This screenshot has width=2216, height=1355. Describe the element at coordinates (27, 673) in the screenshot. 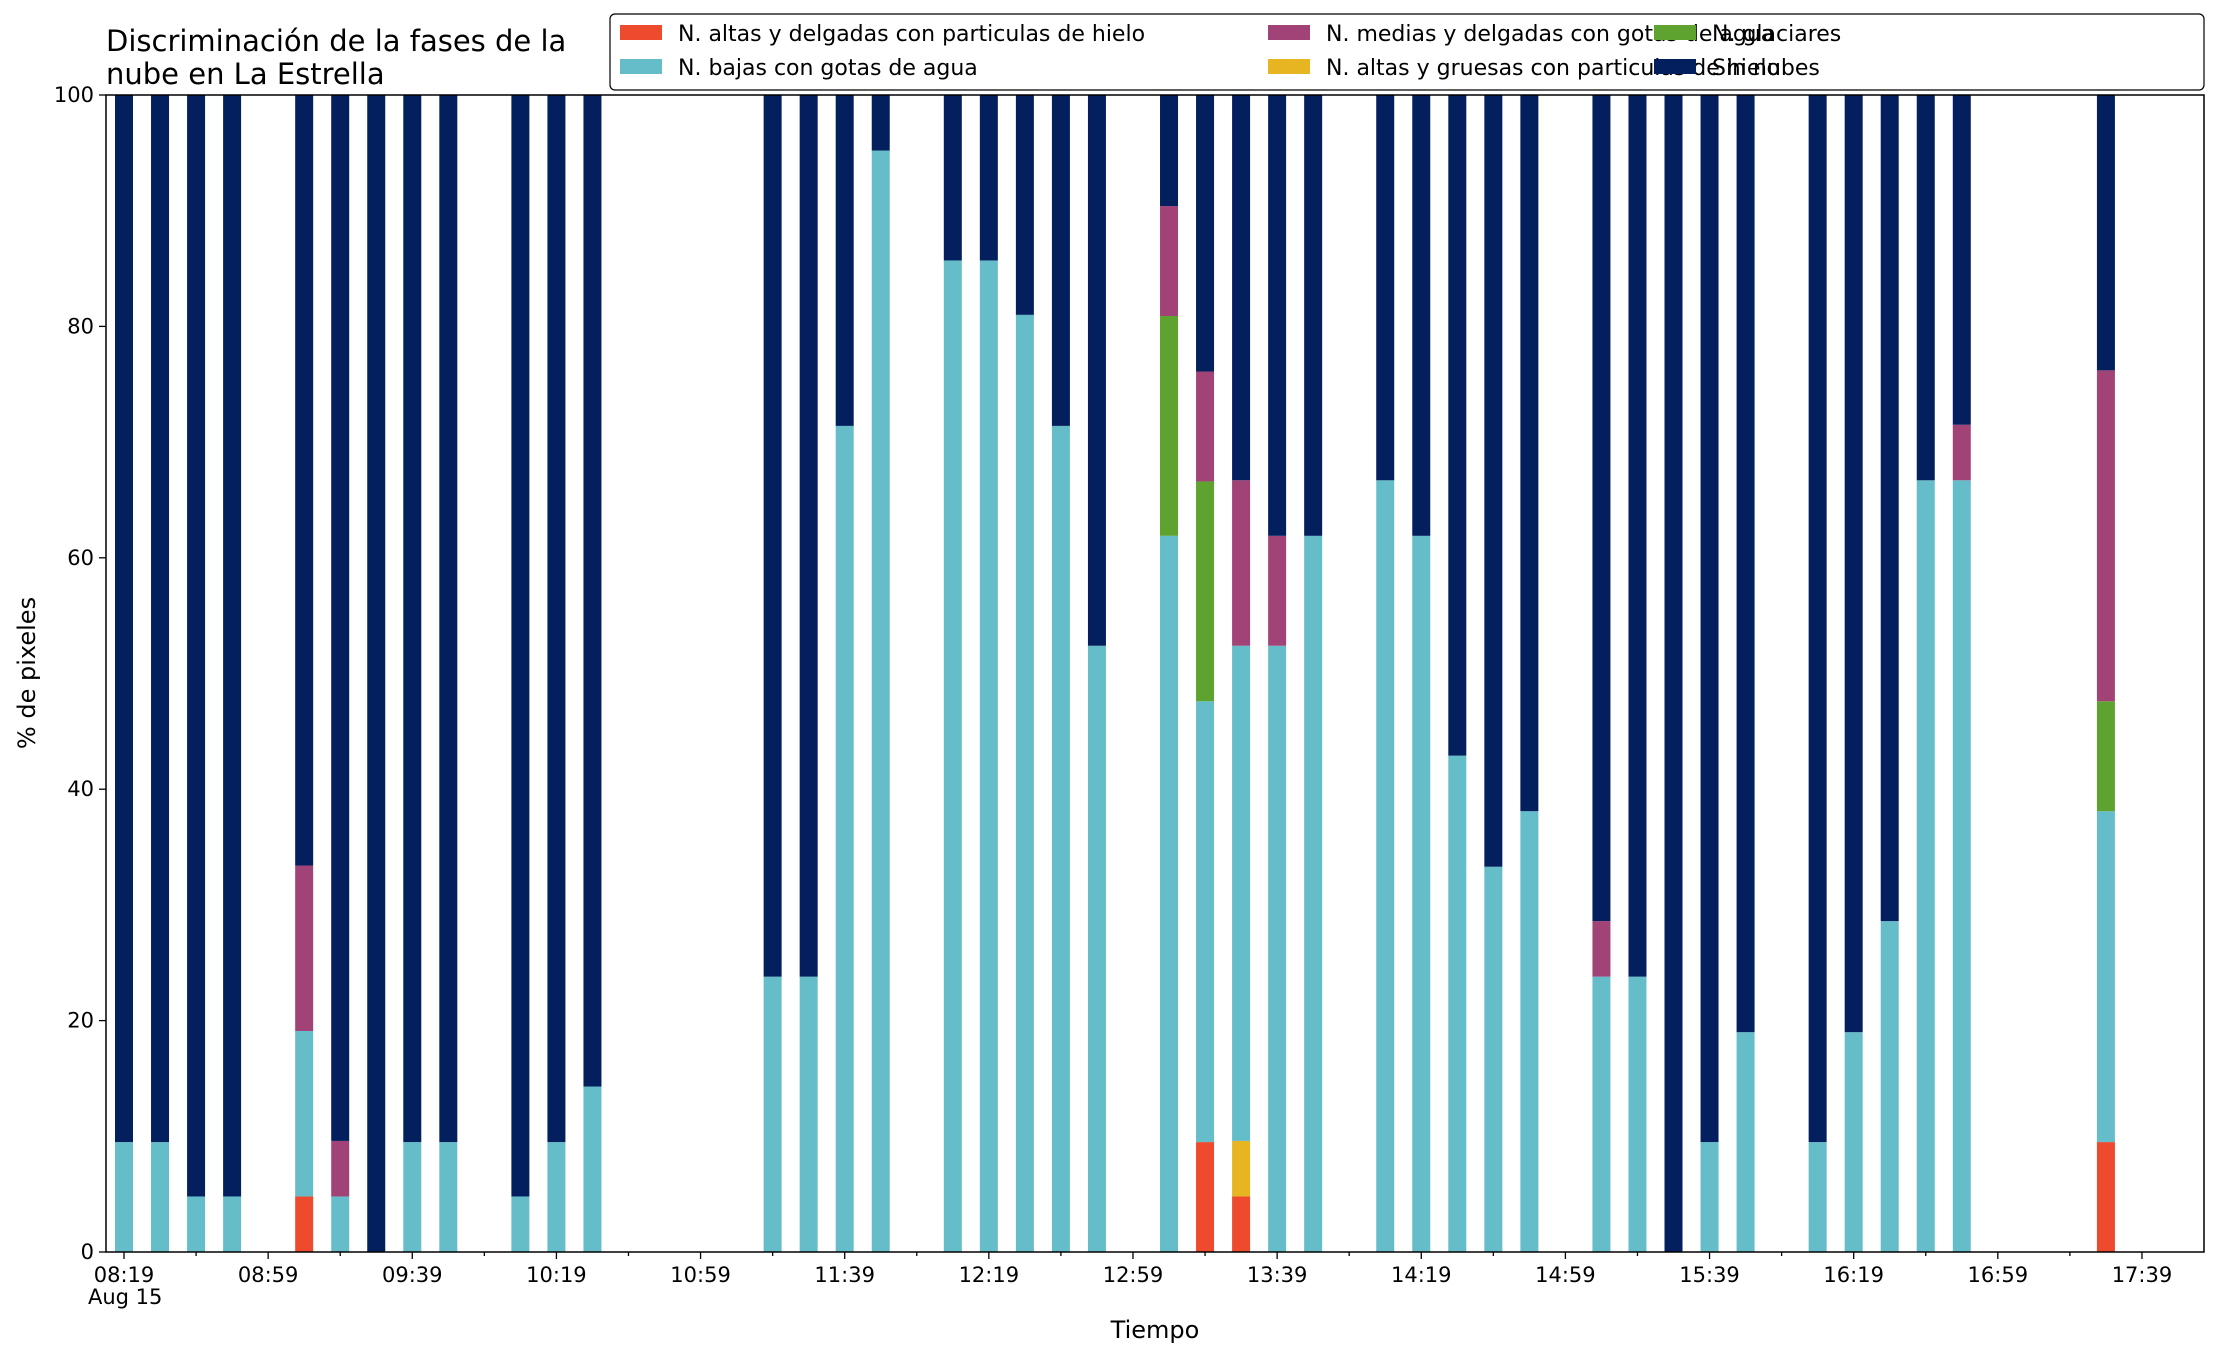

I see `y-axis-label: % de pixeles` at that location.